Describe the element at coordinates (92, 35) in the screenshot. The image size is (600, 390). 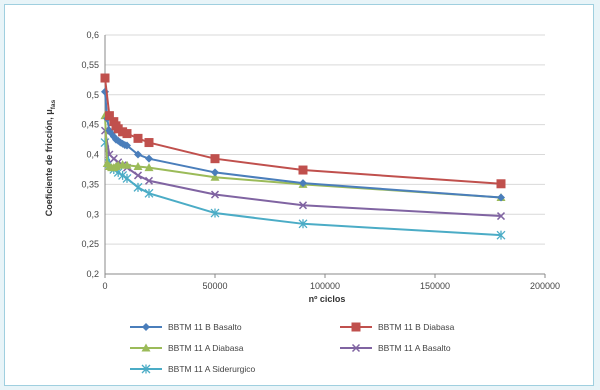
I see `y-tick-label: 0,6` at that location.